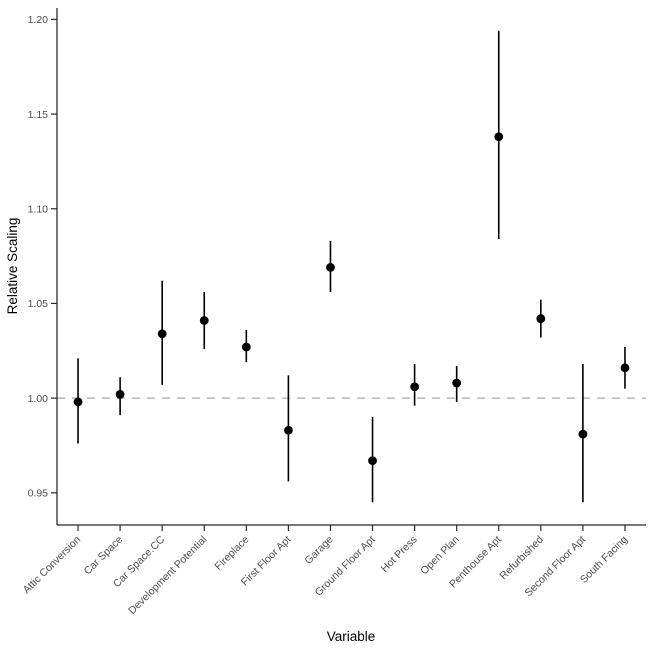 This screenshot has width=650, height=650. Describe the element at coordinates (541, 318) in the screenshot. I see `data-point-refurbished` at that location.